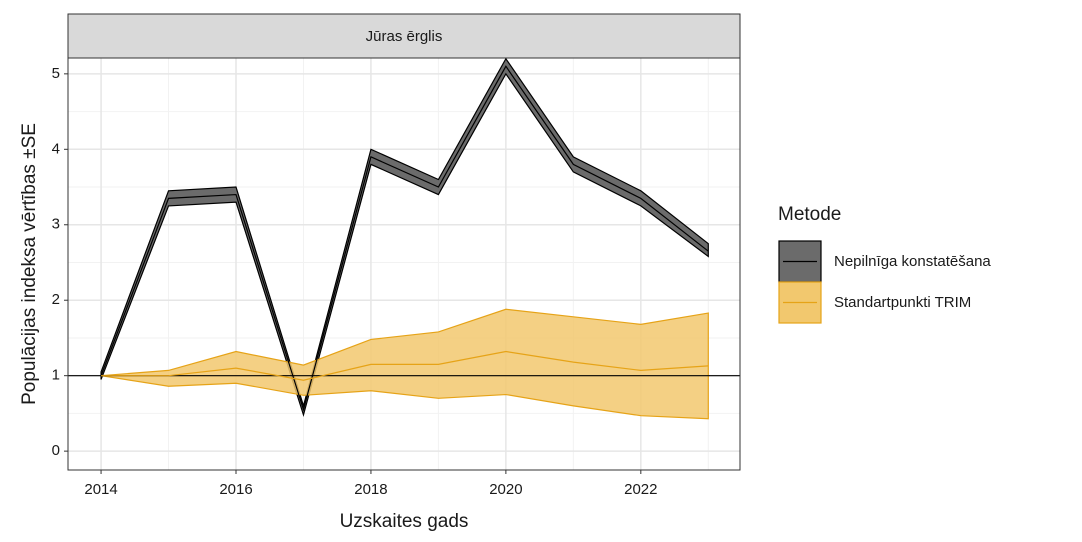 The height and width of the screenshot is (542, 1082). What do you see at coordinates (505, 489) in the screenshot?
I see `x-tick-label: 2020` at bounding box center [505, 489].